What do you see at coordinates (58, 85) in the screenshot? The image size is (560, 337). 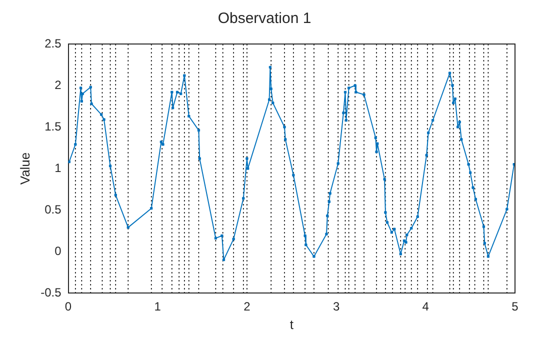 I see `y-tick-label: 2` at bounding box center [58, 85].